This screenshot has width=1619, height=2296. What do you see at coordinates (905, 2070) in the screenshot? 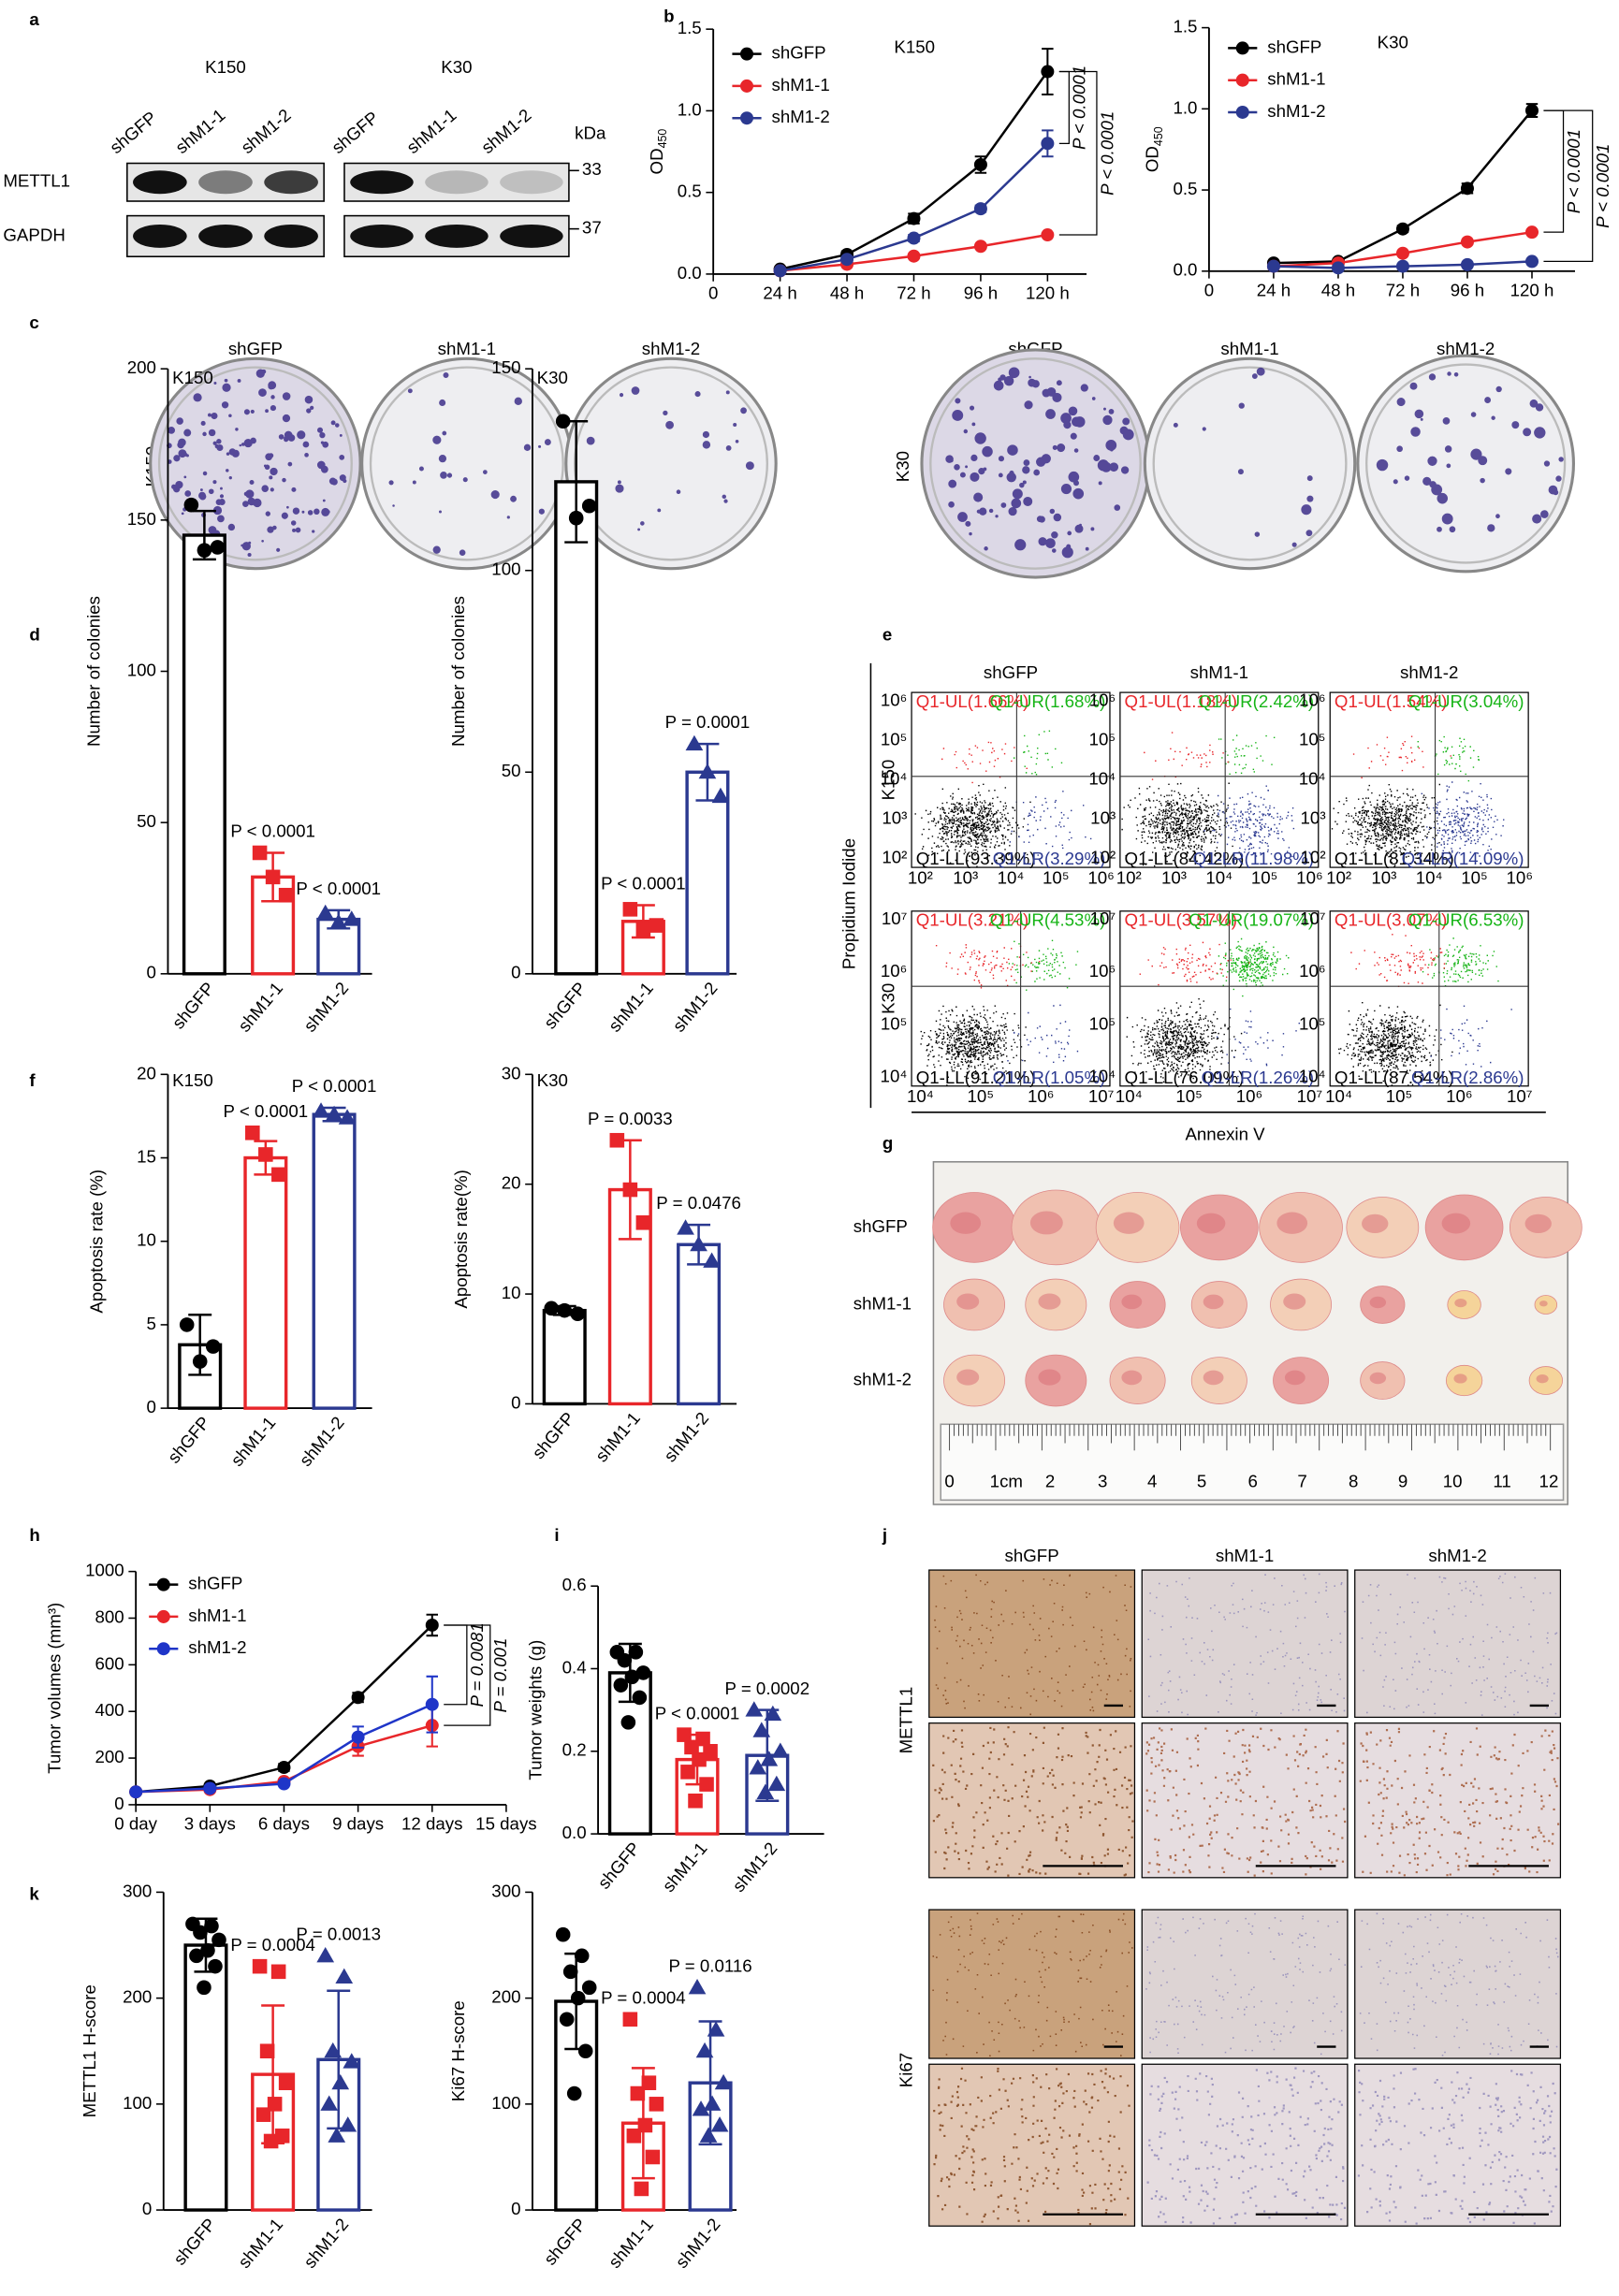
I see `row-label: Ki67` at bounding box center [905, 2070].